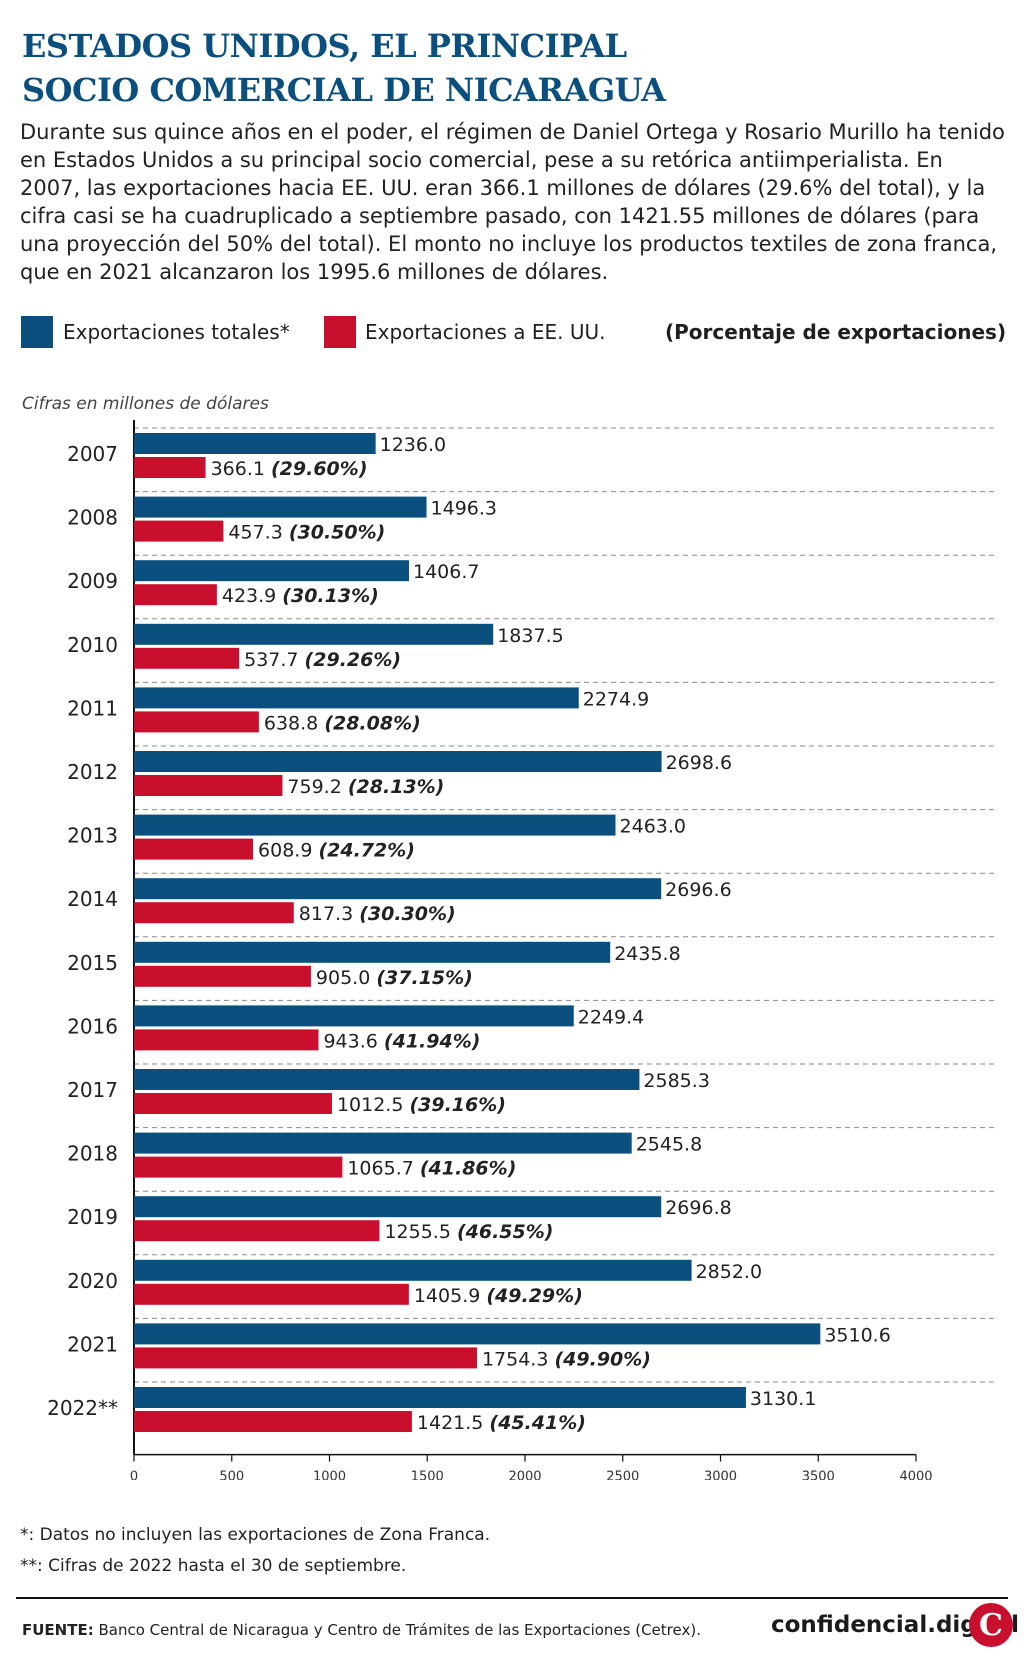 The image size is (1024, 1670). What do you see at coordinates (82, 1408) in the screenshot?
I see `year-label: 2022**` at bounding box center [82, 1408].